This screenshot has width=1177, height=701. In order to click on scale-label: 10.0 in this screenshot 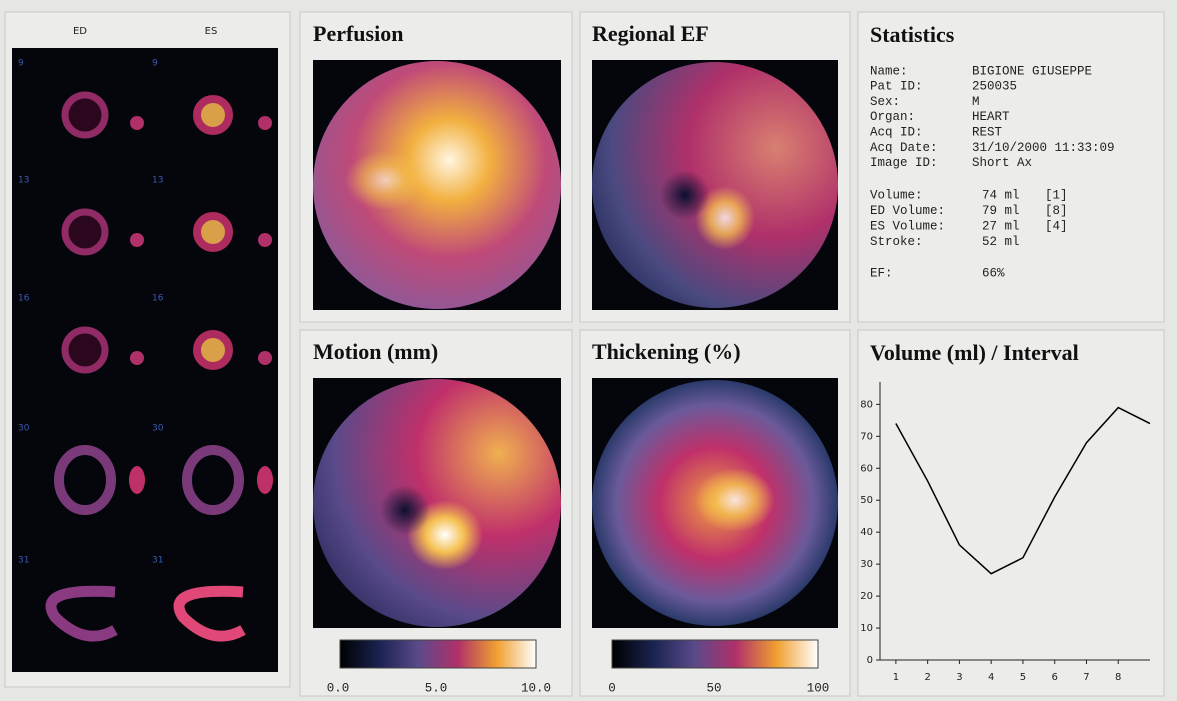, I will do `click(536, 688)`.